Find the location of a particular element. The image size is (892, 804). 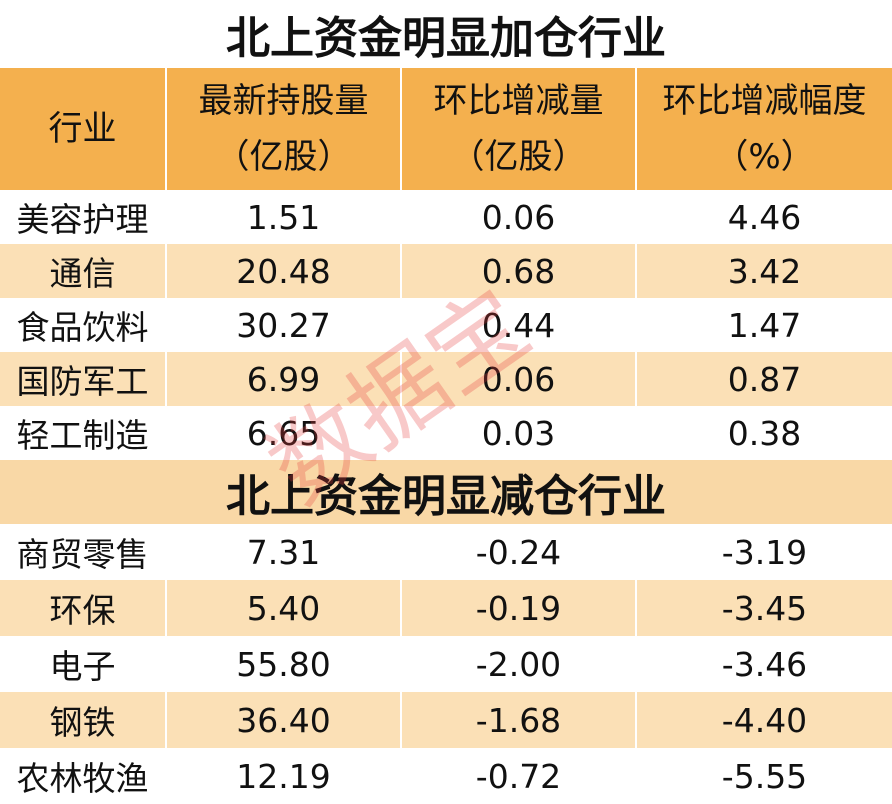

header-text: 行业 is located at coordinates (82, 129).